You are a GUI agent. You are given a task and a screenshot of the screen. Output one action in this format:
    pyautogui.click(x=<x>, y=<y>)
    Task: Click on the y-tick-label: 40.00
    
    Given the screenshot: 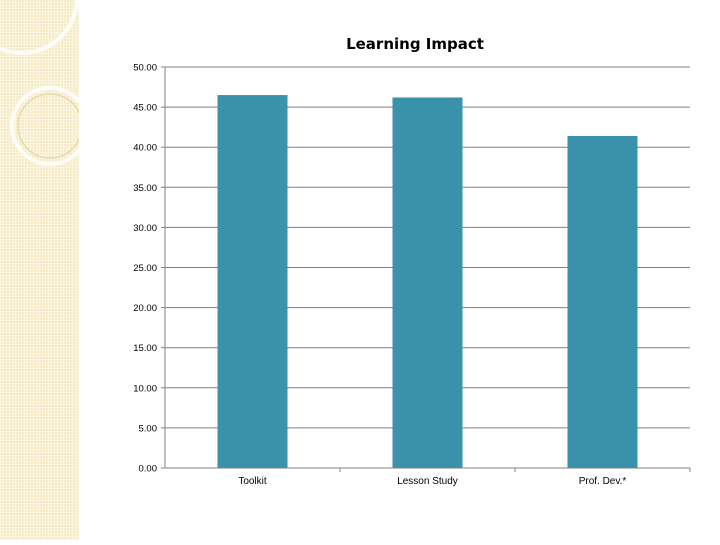 What is the action you would take?
    pyautogui.click(x=145, y=148)
    